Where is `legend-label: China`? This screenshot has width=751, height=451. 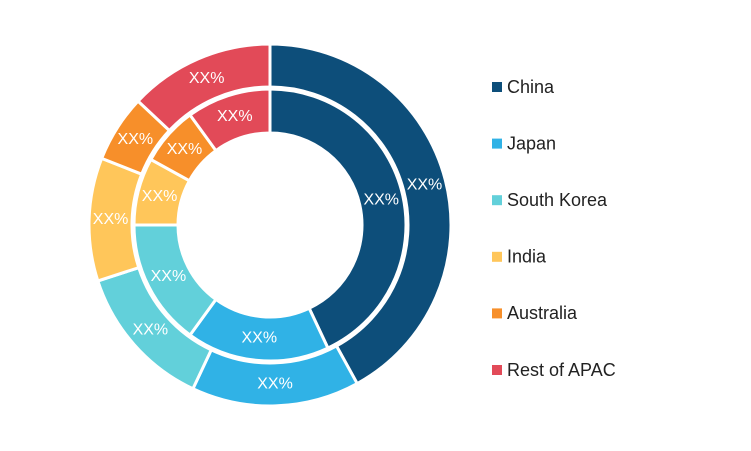
legend-label: China is located at coordinates (531, 87).